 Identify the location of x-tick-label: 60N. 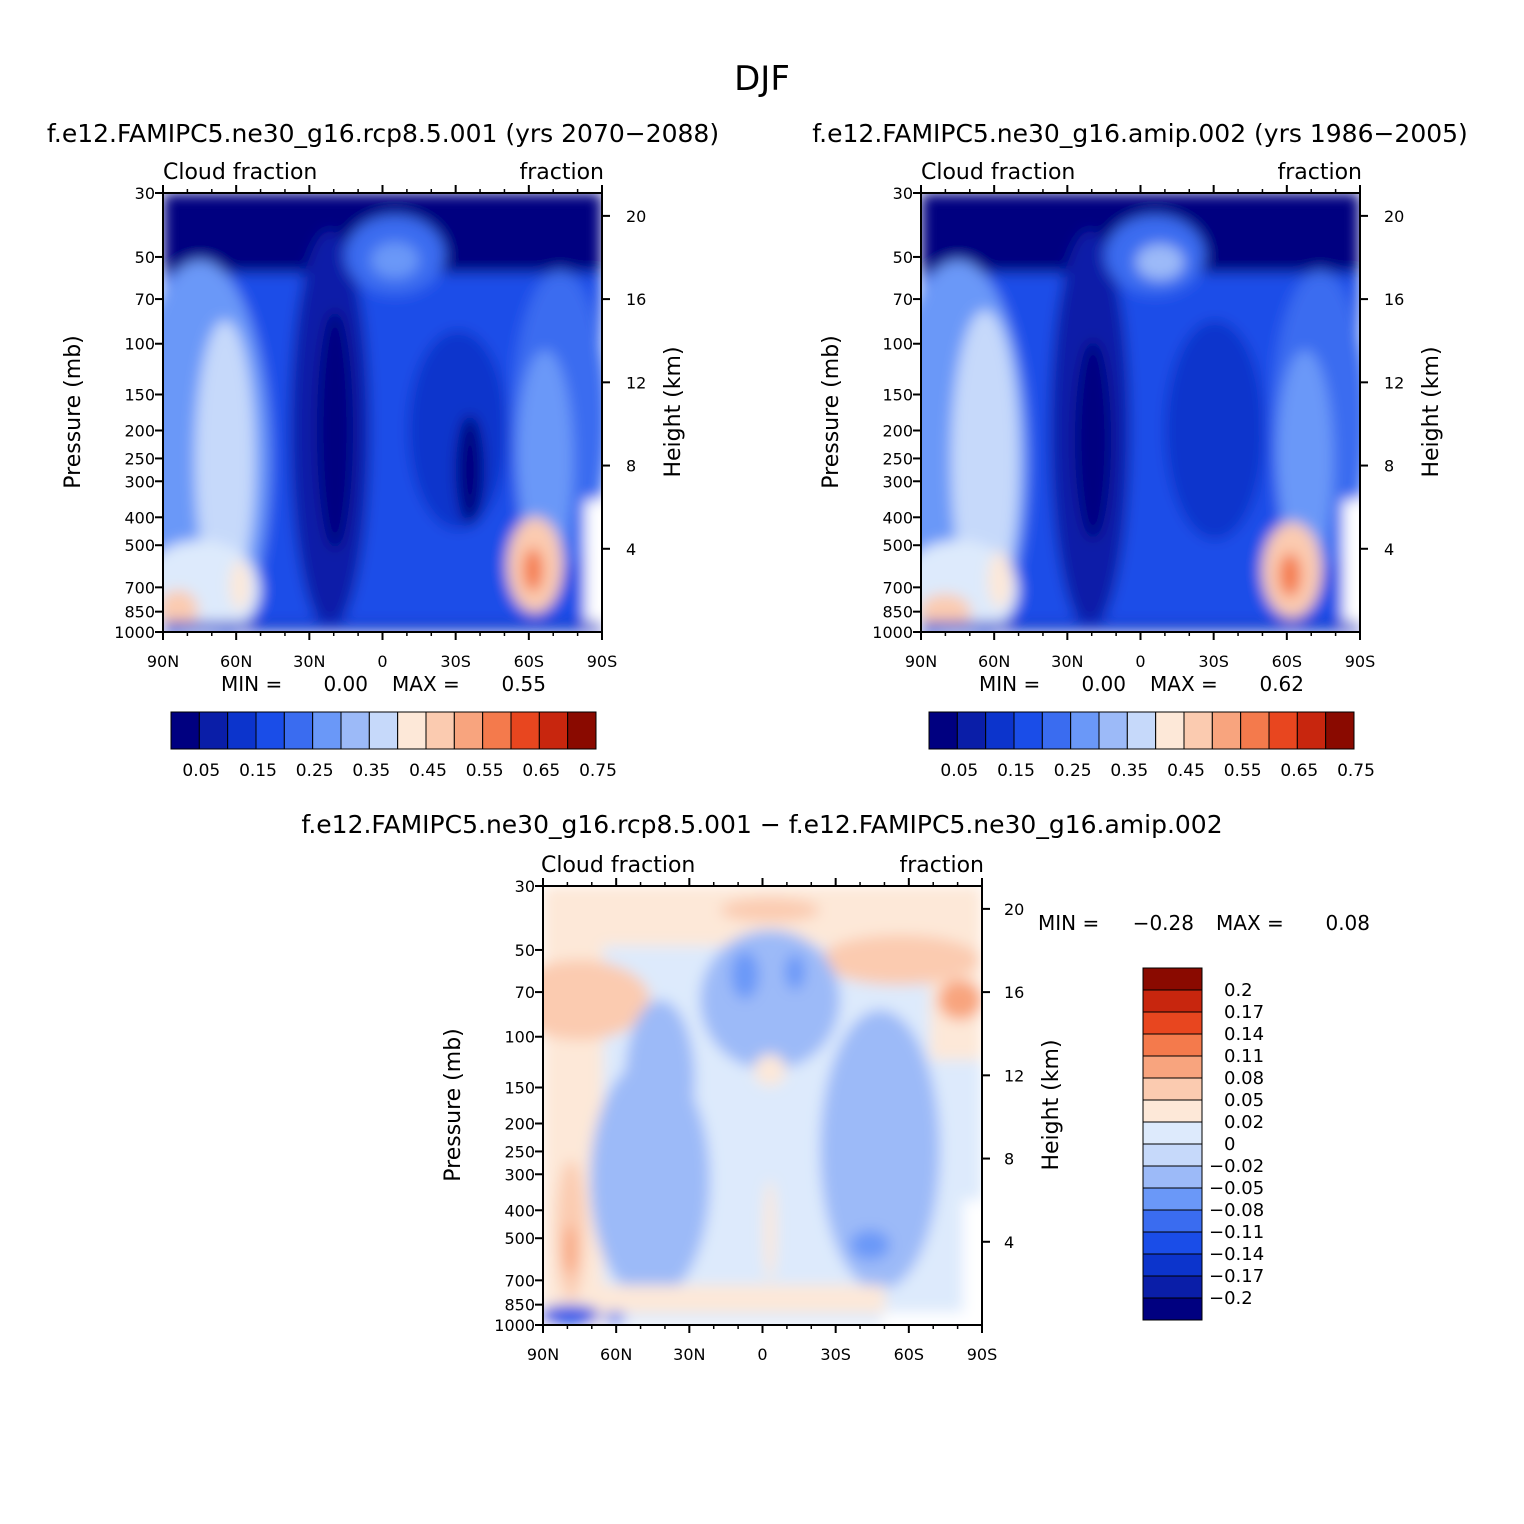
(616, 1354).